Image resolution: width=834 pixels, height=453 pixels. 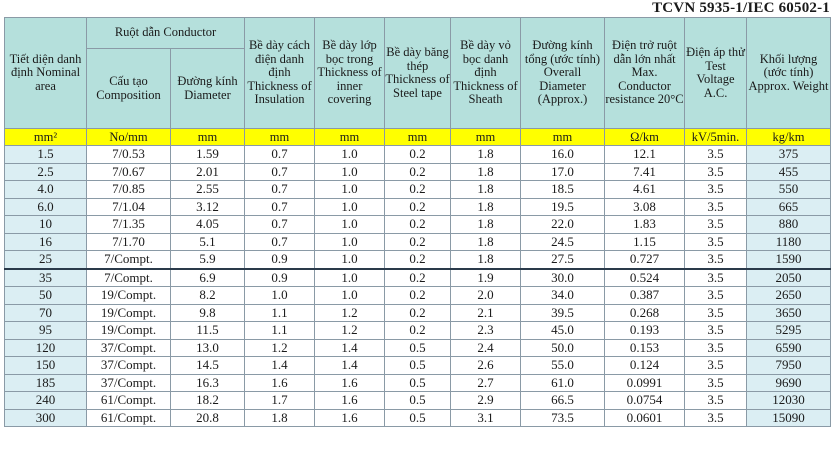 What do you see at coordinates (128, 154) in the screenshot?
I see `table-cell: 7/0.53` at bounding box center [128, 154].